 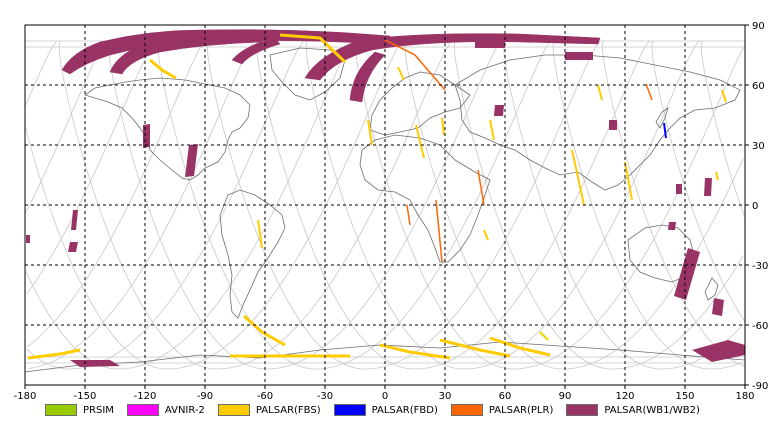 What do you see at coordinates (142, 410) in the screenshot?
I see `legend-swatch-avnir2` at bounding box center [142, 410].